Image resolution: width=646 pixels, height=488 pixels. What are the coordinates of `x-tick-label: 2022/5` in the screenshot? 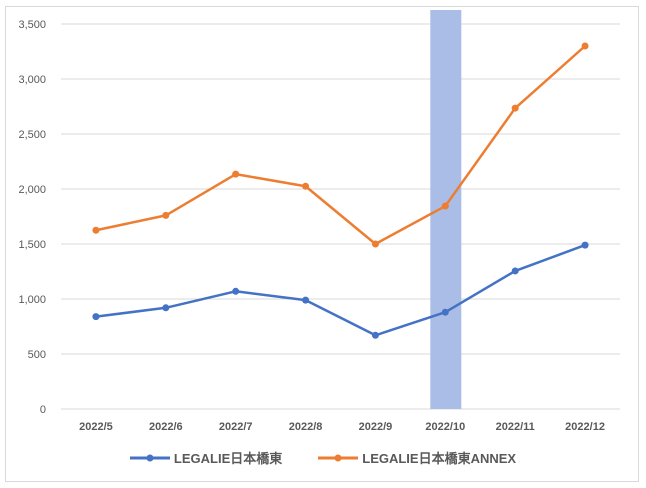 It's located at (96, 427).